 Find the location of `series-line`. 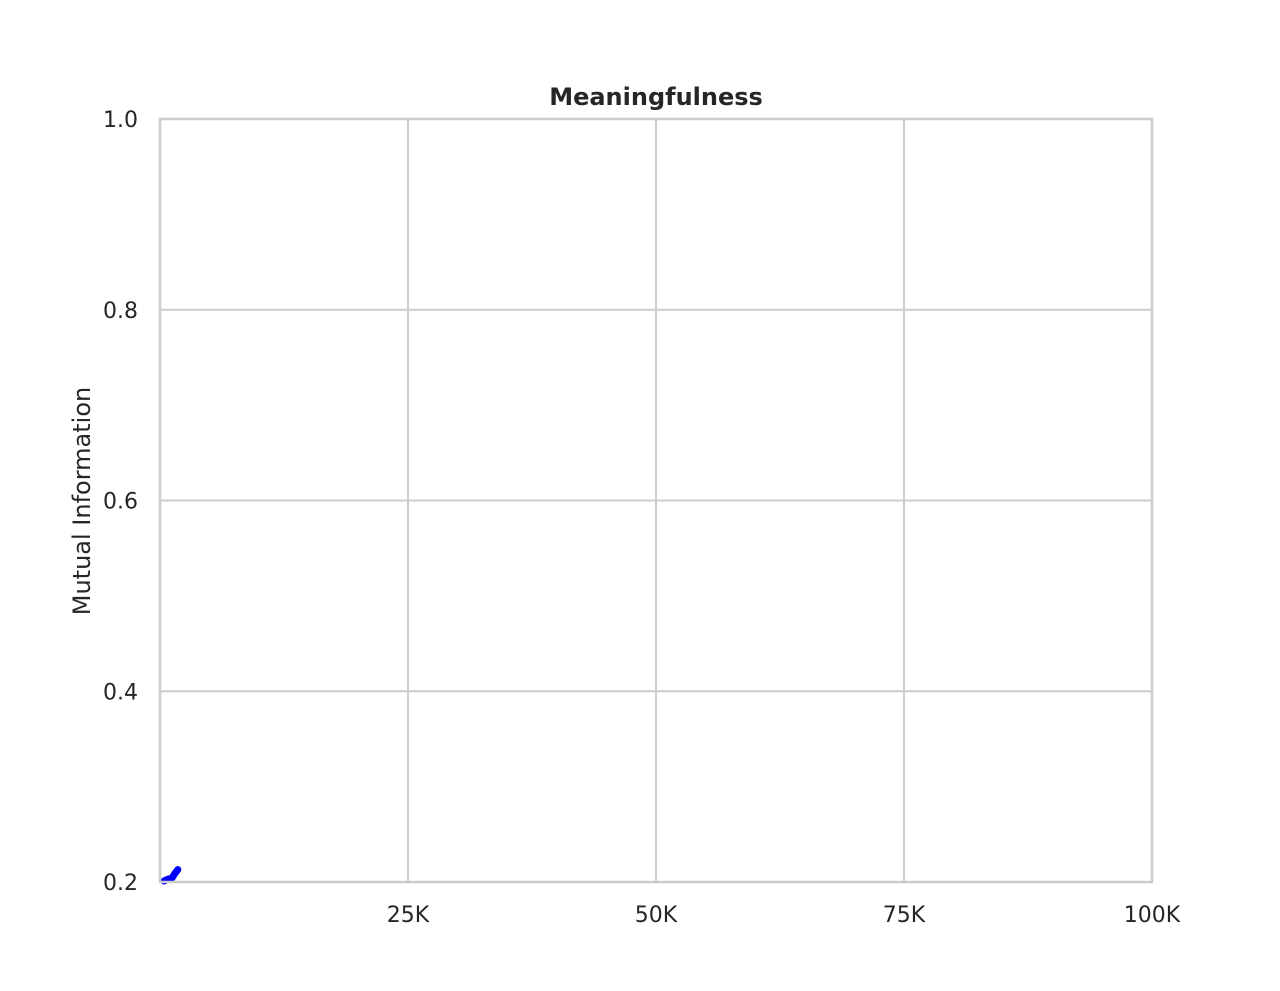

series-line is located at coordinates (171, 875).